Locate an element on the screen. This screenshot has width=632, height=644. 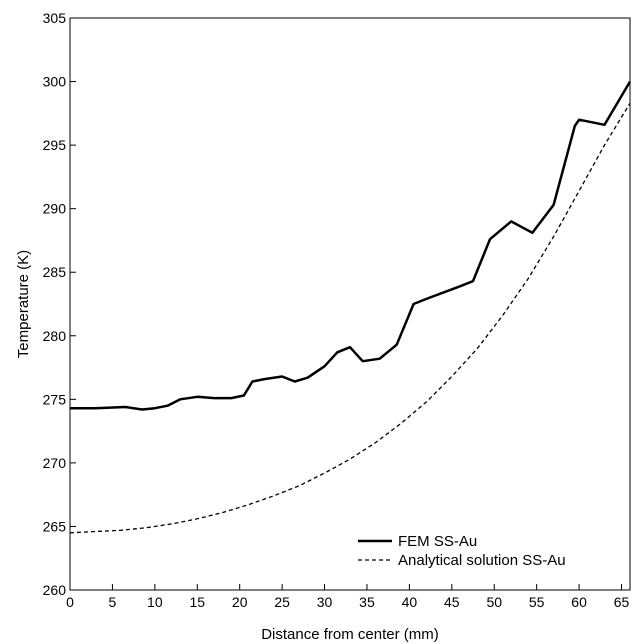
y-tick-label: 300 is located at coordinates (55, 82).